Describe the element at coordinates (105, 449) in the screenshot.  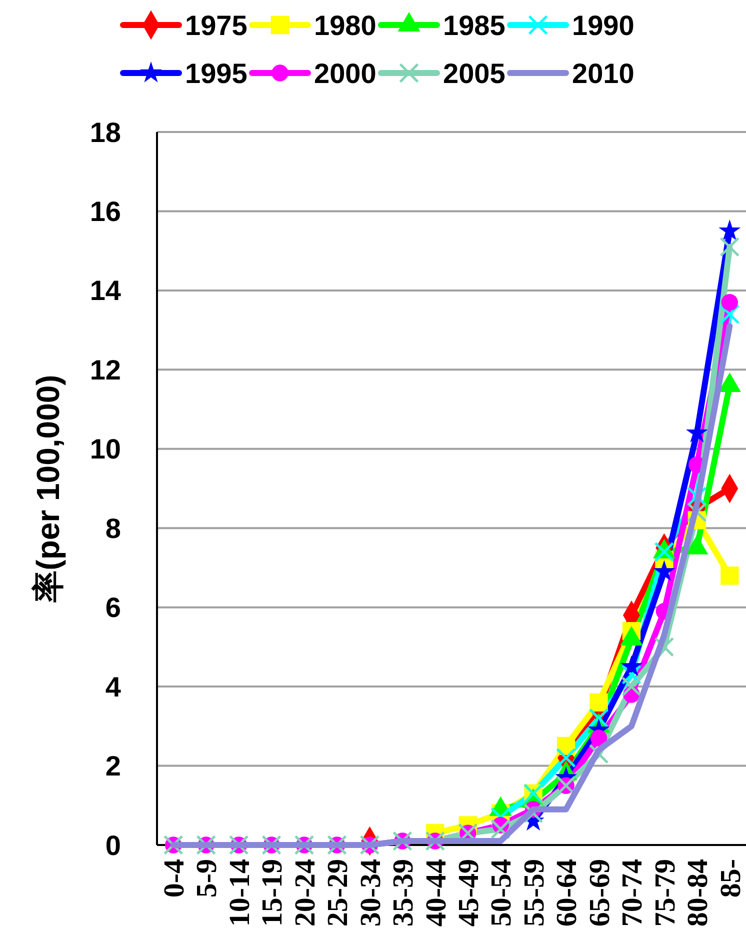
I see `y-tick-label: 10` at that location.